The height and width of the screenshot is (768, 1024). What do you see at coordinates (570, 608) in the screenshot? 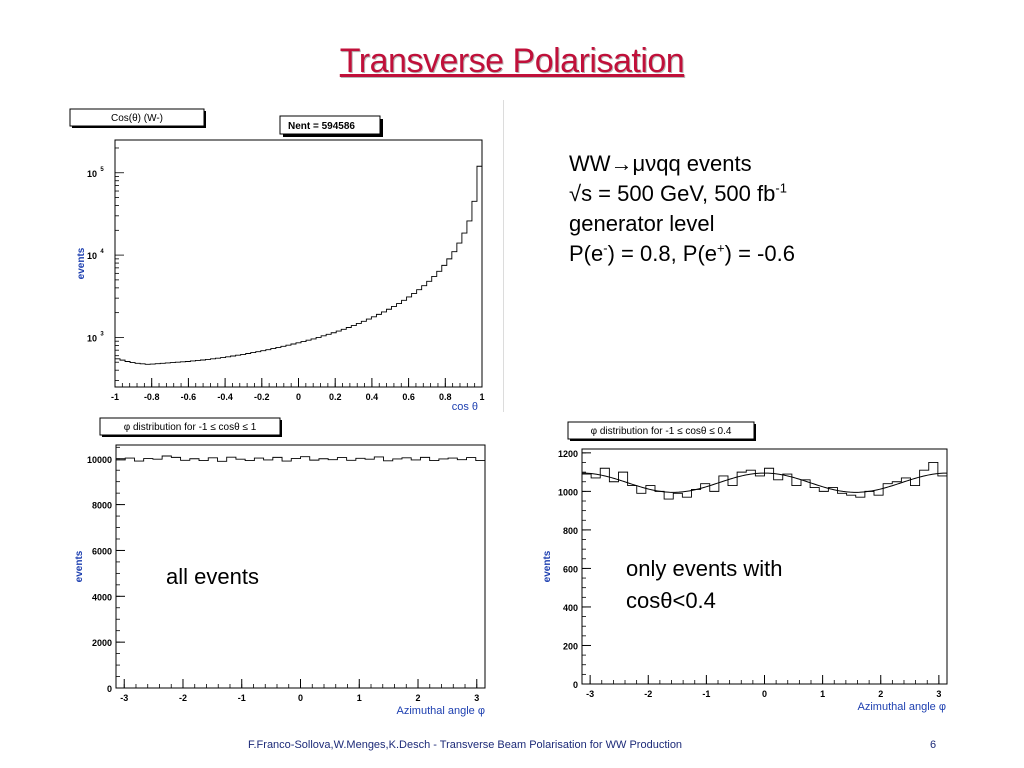
I see `y-tick-label: 400` at bounding box center [570, 608].